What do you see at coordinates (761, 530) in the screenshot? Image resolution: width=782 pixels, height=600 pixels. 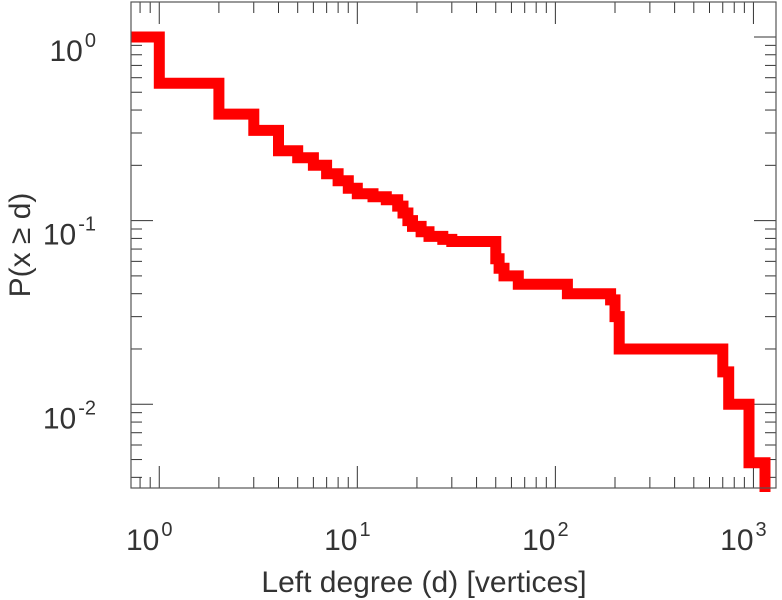 I see `x-tick-exponent: 3` at bounding box center [761, 530].